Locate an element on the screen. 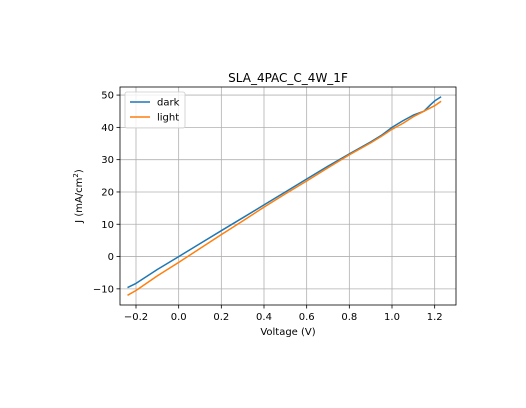 The width and height of the screenshot is (526, 408). y-tick-label: 30 is located at coordinates (107, 160).